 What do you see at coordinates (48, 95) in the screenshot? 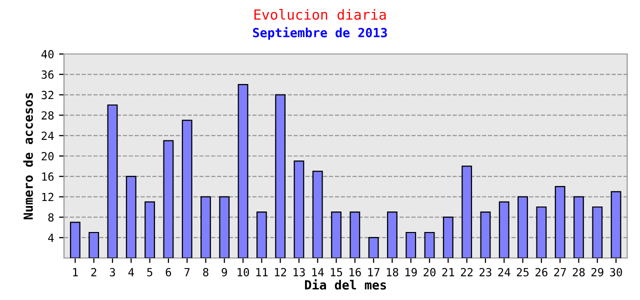
I see `y-tick-label: 32` at bounding box center [48, 95].